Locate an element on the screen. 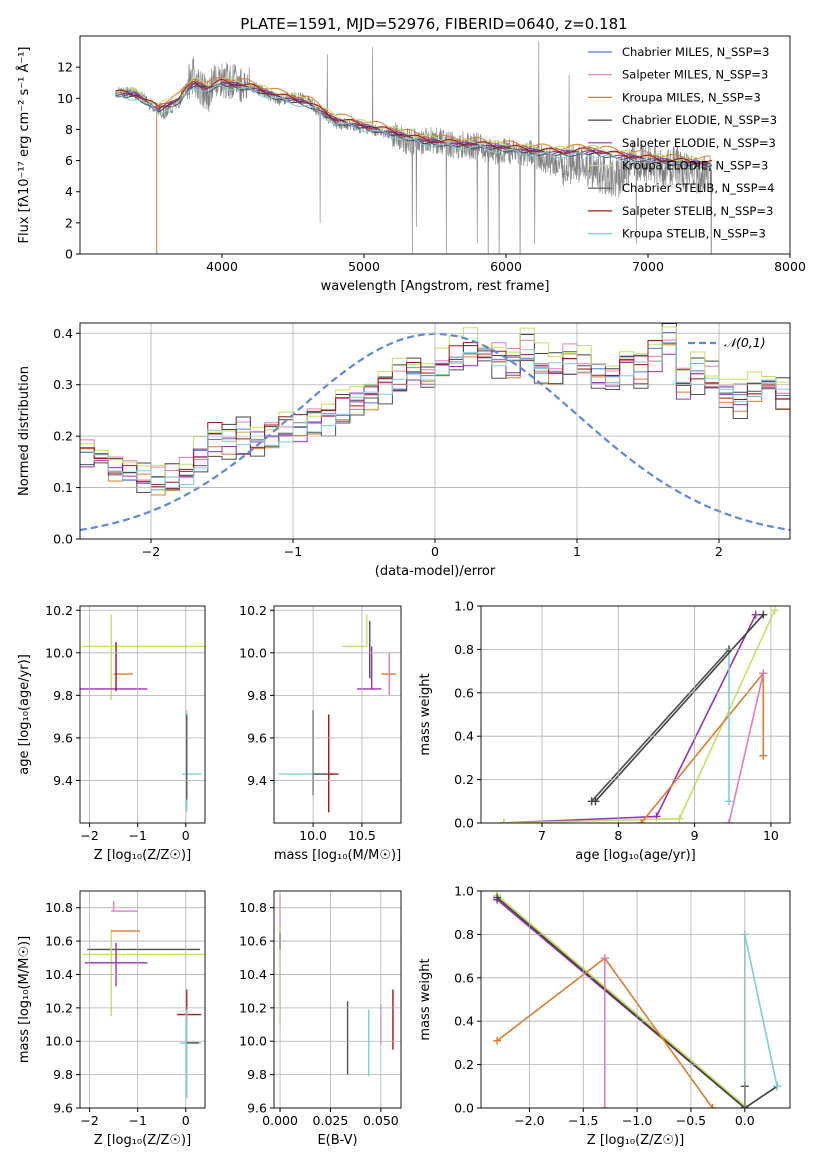 This screenshot has width=819, height=1170. x-tick-label: −1.5 is located at coordinates (583, 1120).